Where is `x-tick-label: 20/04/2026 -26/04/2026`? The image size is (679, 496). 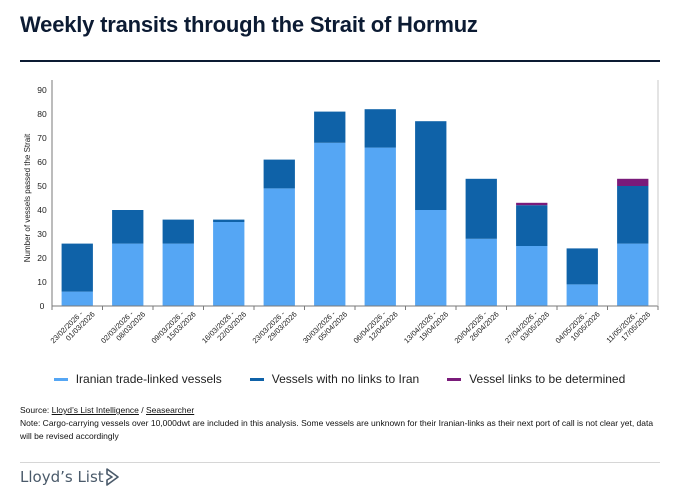 x-tick-label: 20/04/2026 -26/04/2026 is located at coordinates (477, 327).